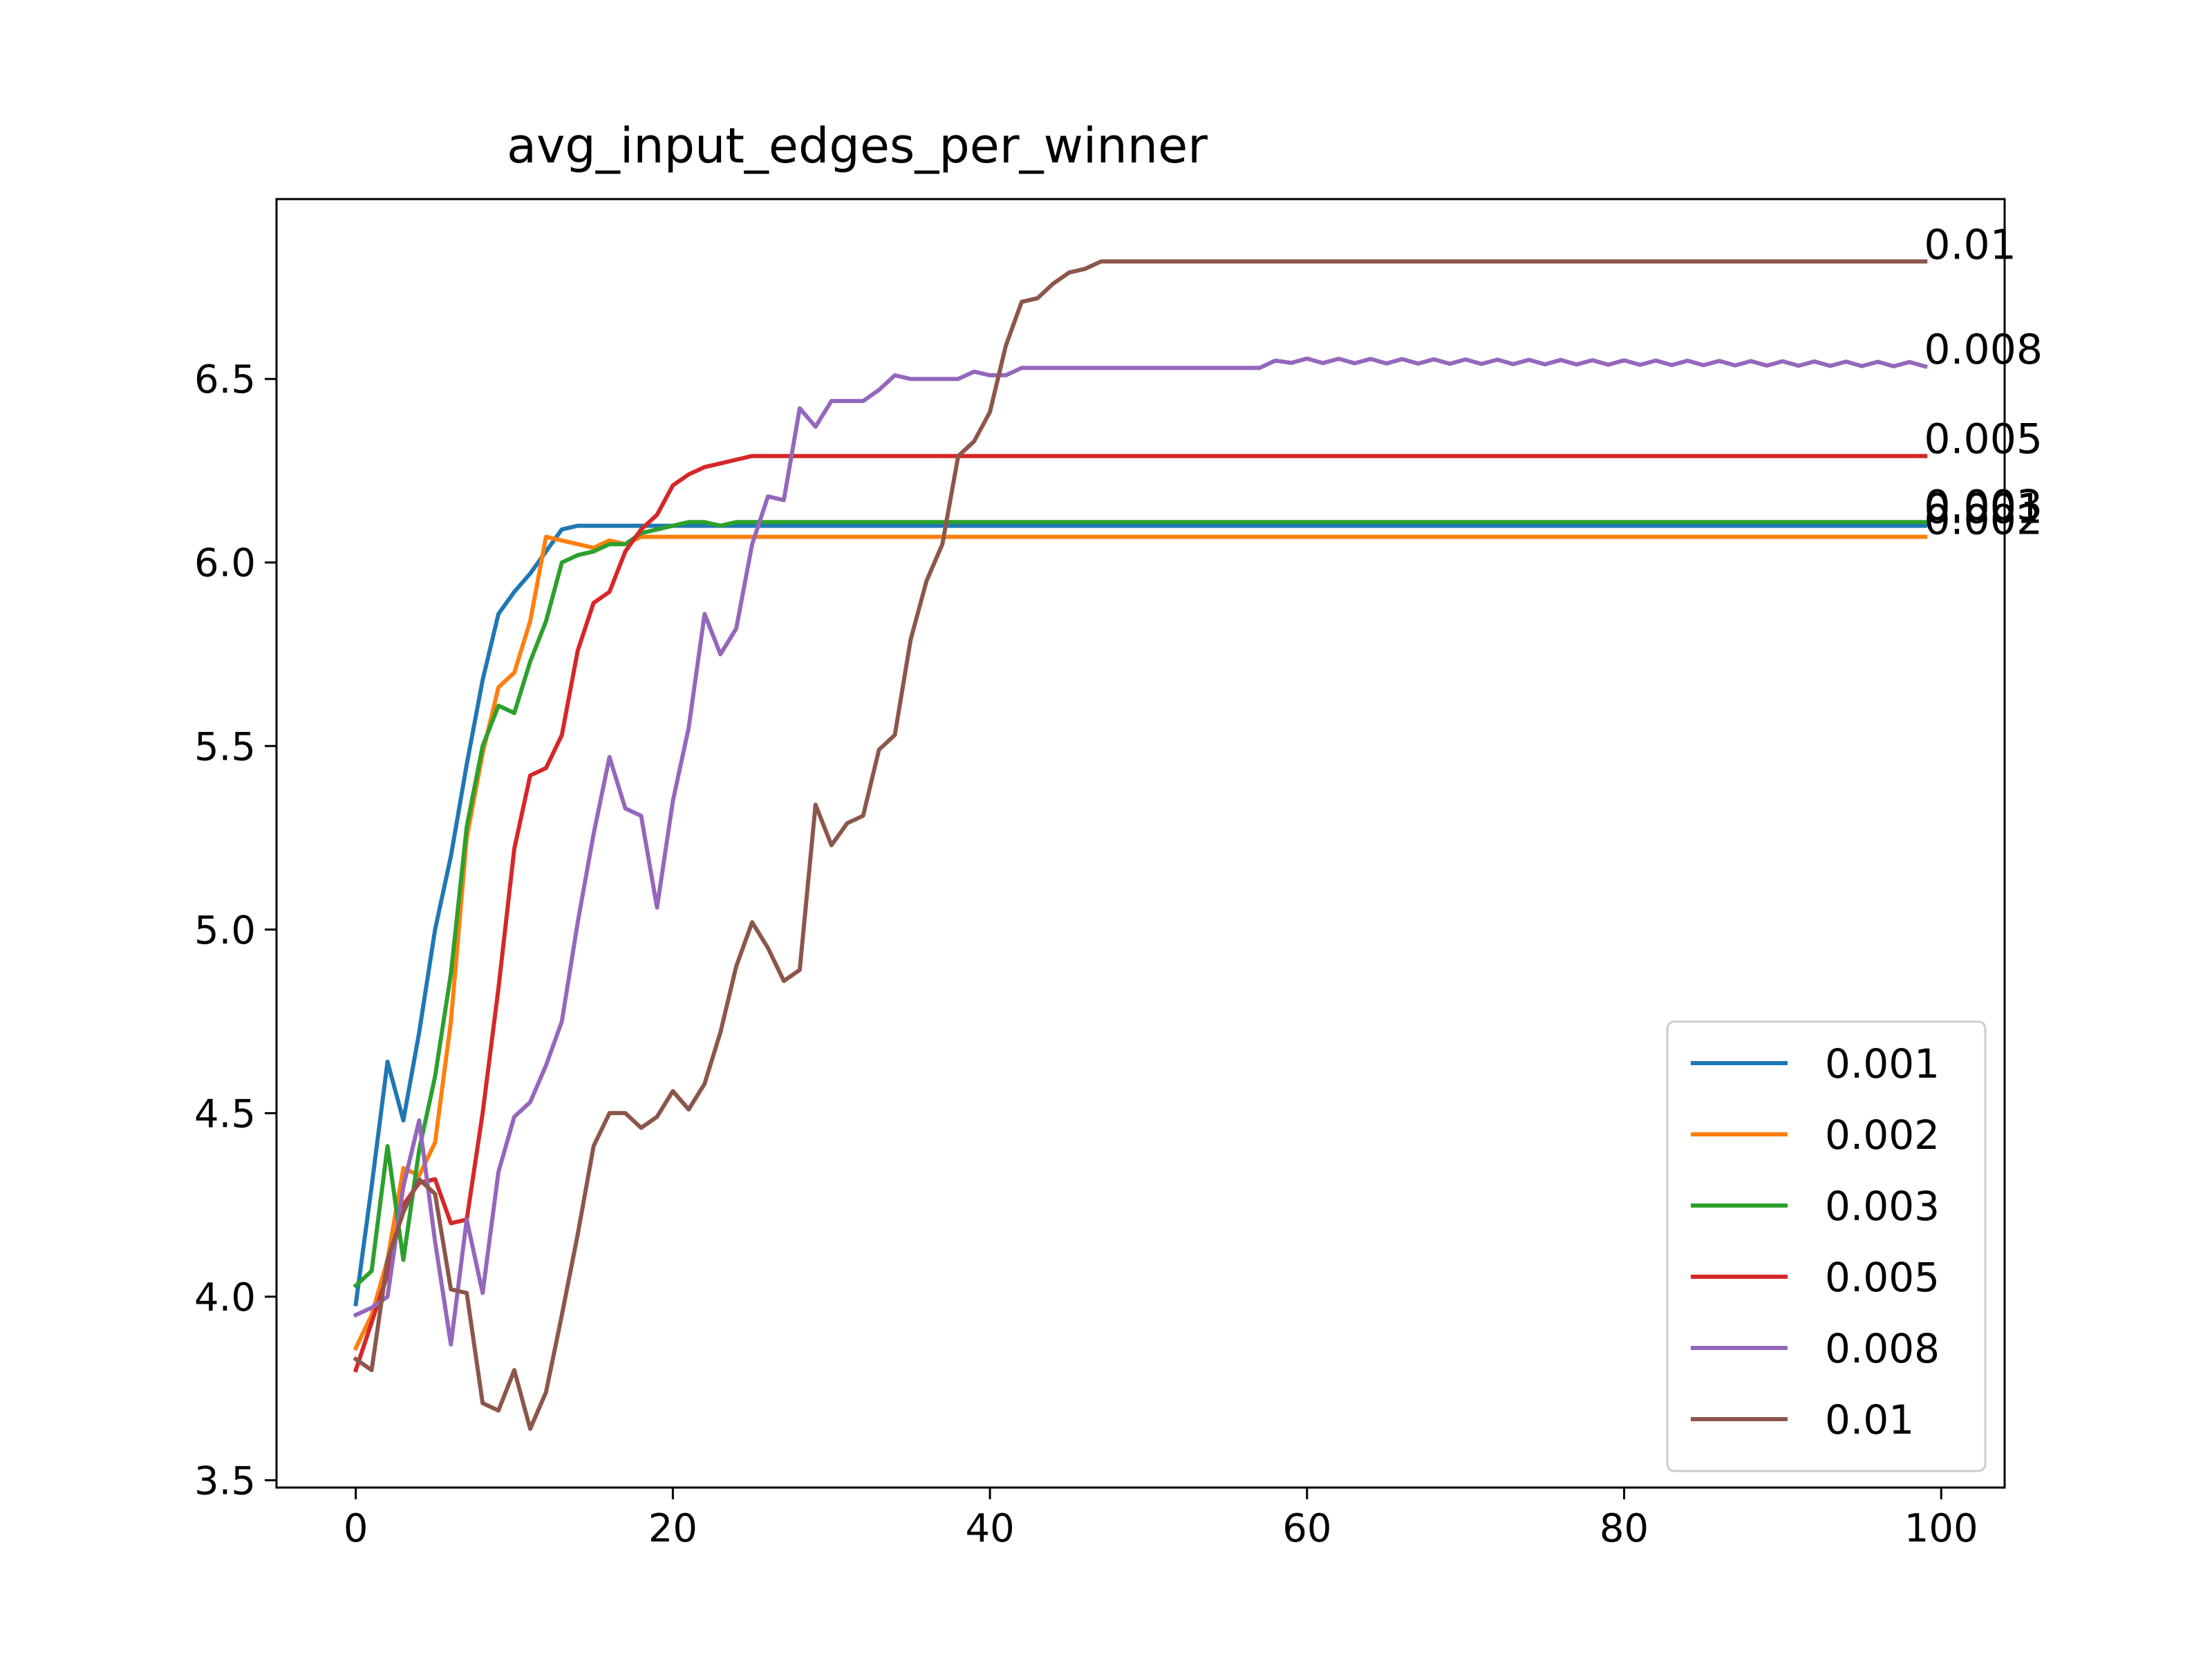 The width and height of the screenshot is (2212, 1659). Describe the element at coordinates (1984, 350) in the screenshot. I see `end-label-0-008: 0.008` at that location.